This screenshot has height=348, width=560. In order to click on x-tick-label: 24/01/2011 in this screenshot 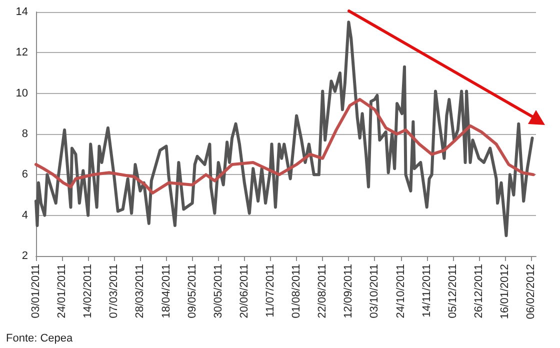, I will do `click(62, 291)`.